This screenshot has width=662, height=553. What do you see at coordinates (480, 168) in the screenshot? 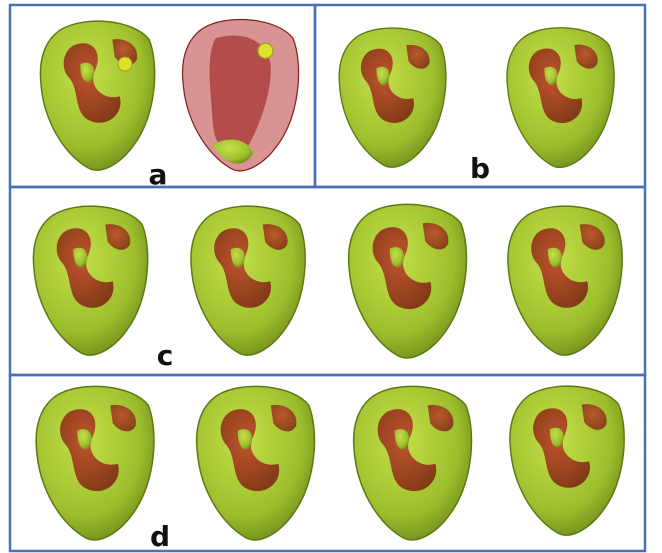
I see `panel-label: b` at bounding box center [480, 168].